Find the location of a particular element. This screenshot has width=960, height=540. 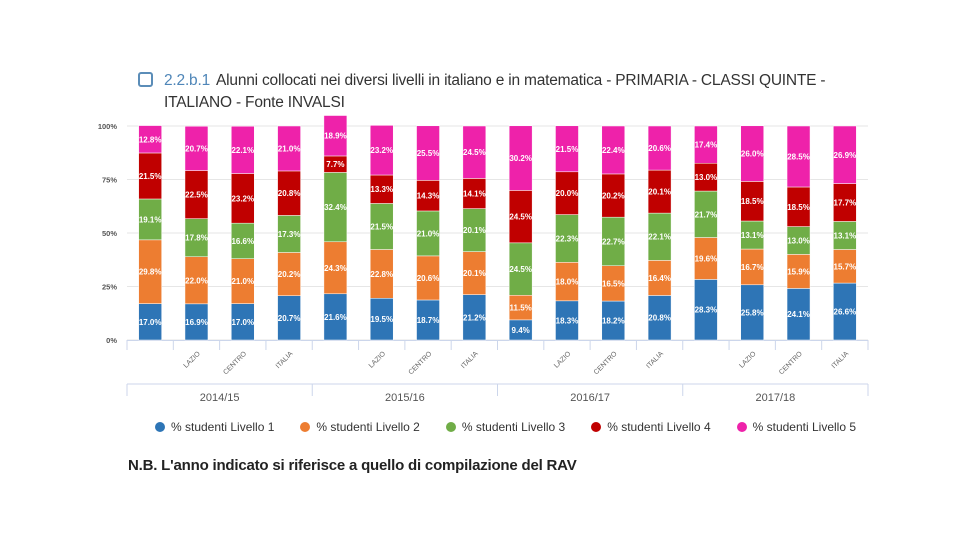

legend-item: % studenti Livello 1 is located at coordinates (214, 427).